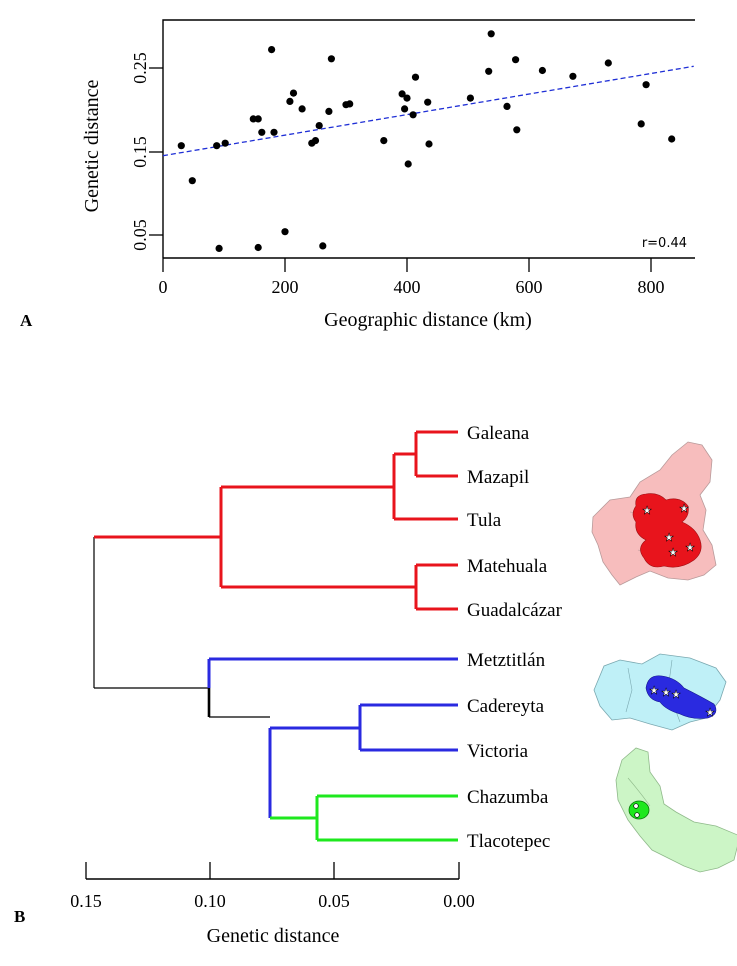 The width and height of the screenshot is (737, 966). What do you see at coordinates (428, 111) in the screenshot?
I see `regression-line` at bounding box center [428, 111].